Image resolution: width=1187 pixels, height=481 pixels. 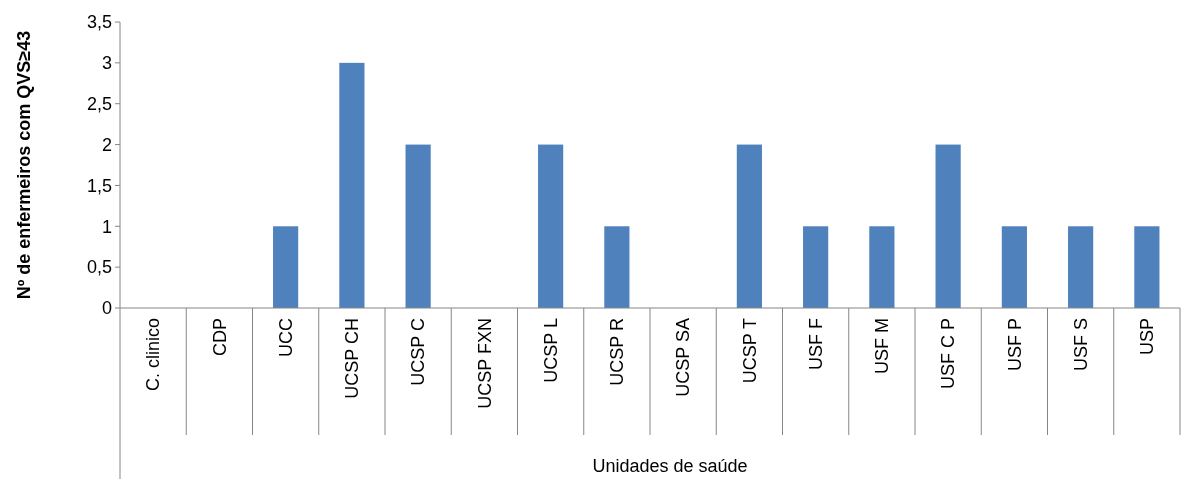 What do you see at coordinates (882, 346) in the screenshot?
I see `x-tick-label: USF M` at bounding box center [882, 346].